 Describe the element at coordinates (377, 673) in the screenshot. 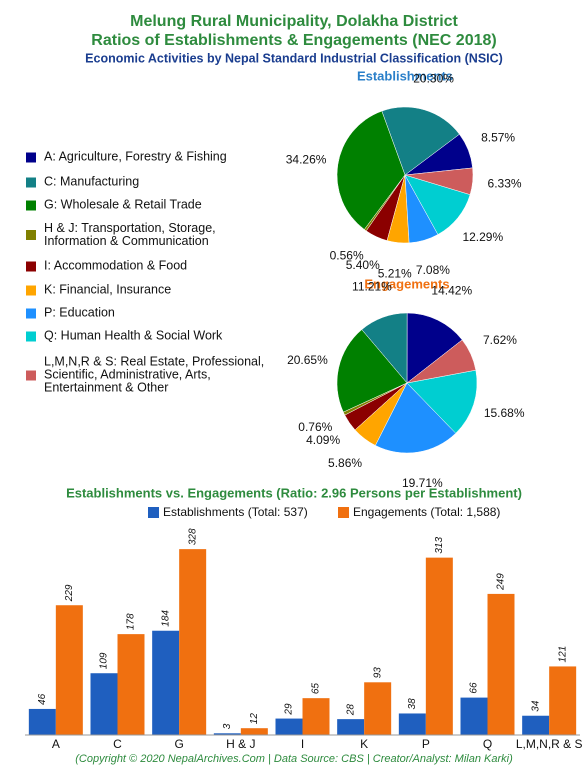

I see `bar-value-label: 93` at that location.